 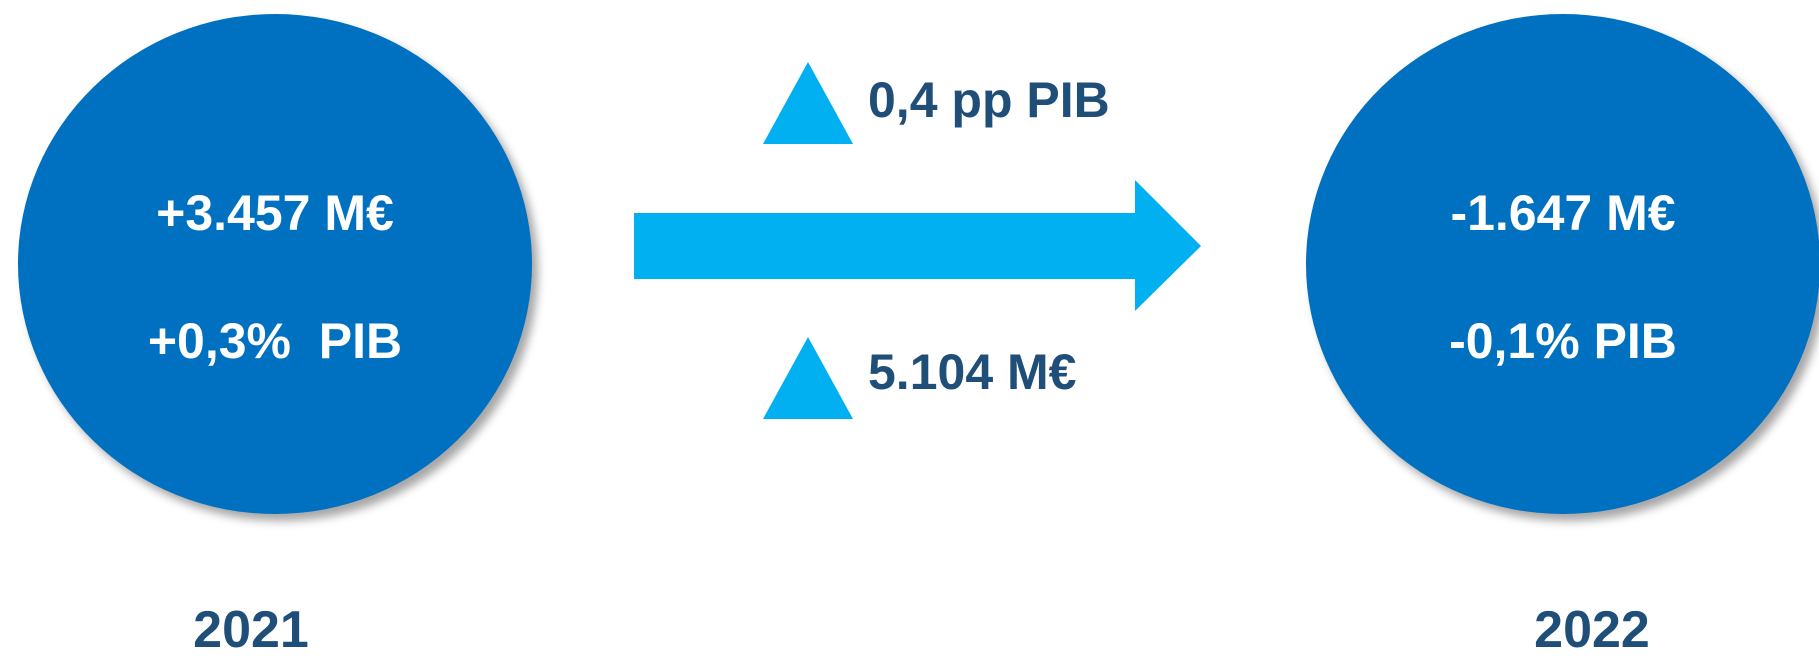 I want to click on amount-2021: +3.457 M€, so click(x=275, y=213).